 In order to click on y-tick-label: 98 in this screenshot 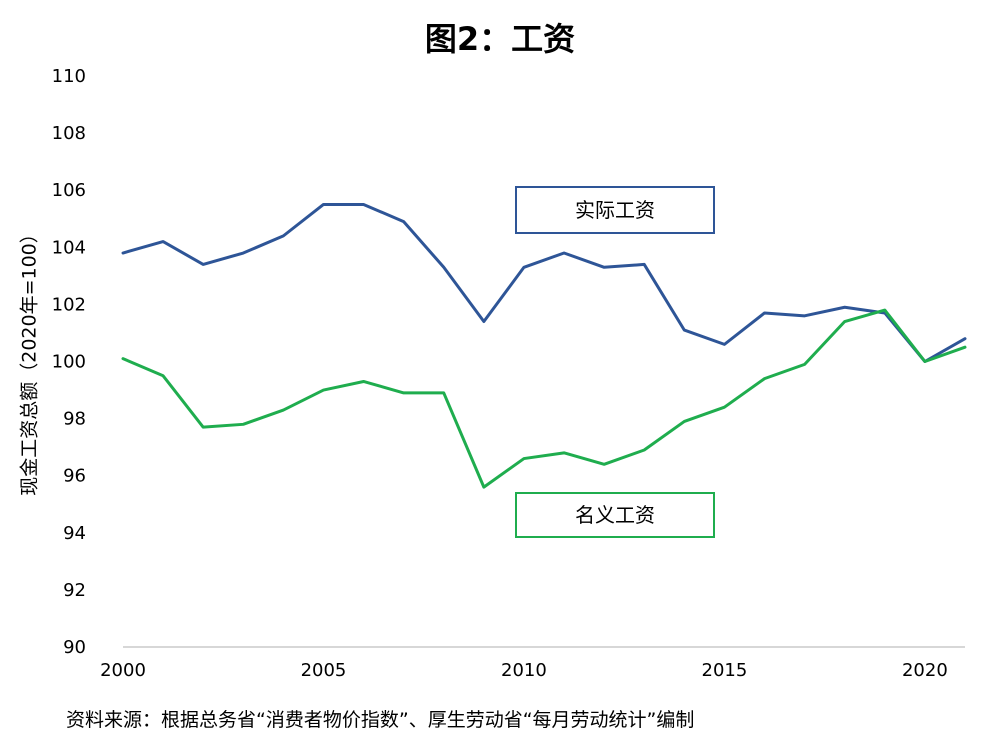, I will do `click(74, 419)`.